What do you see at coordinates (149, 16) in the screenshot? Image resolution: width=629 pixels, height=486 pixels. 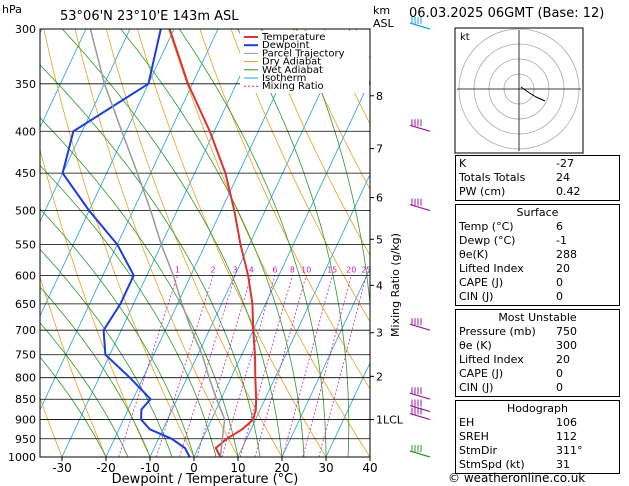 I see `chart-title: 53°06'N 23°10'E 143m ASL` at bounding box center [149, 16].